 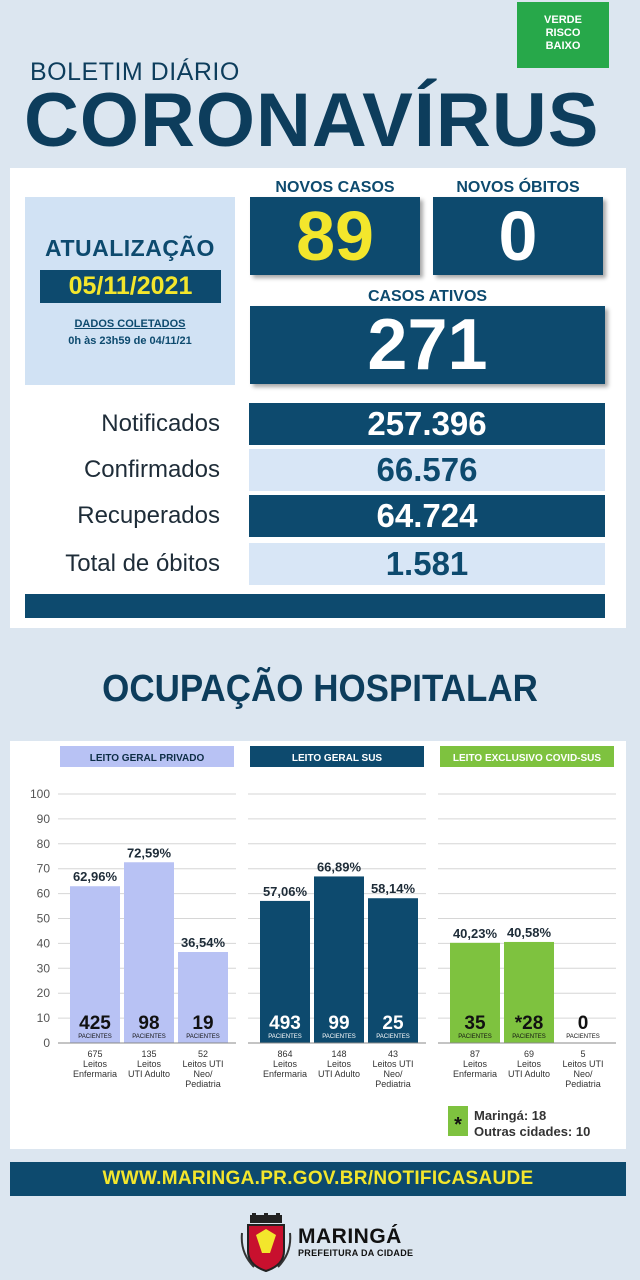 What do you see at coordinates (320, 689) in the screenshot?
I see `hospital-section-title: OCUPAÇÃO HOSPITALAR` at bounding box center [320, 689].